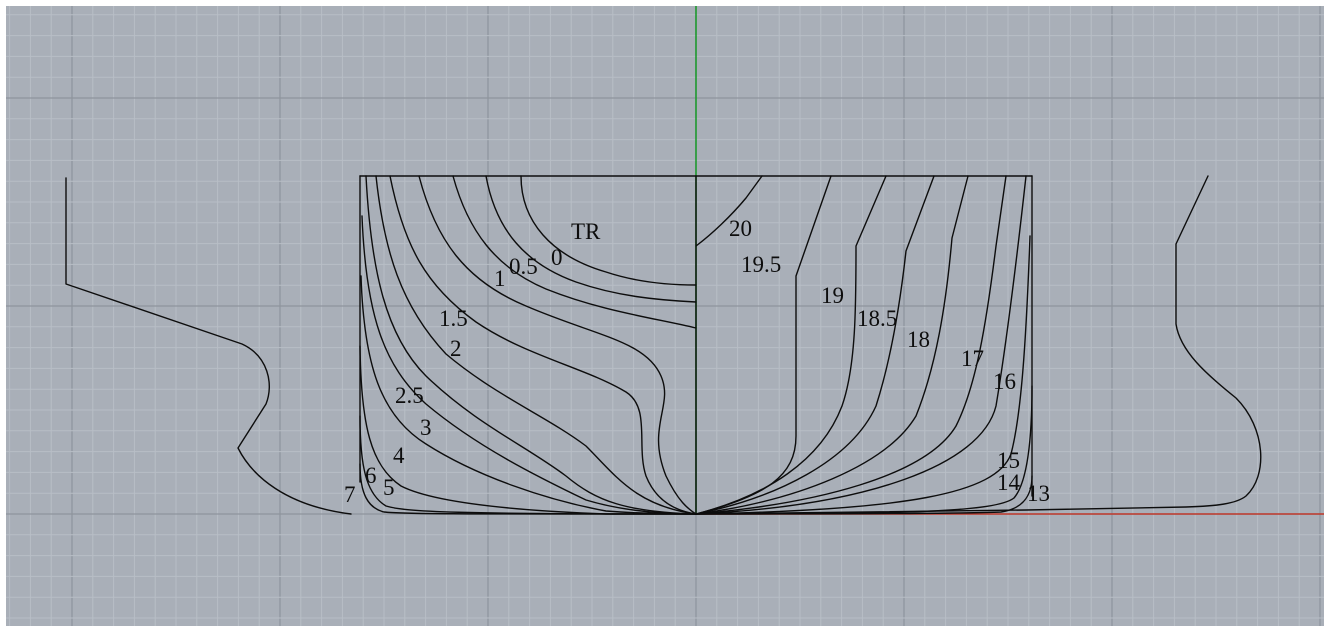 The width and height of the screenshot is (1330, 632). I want to click on station-label-18: 18, so click(918, 339).